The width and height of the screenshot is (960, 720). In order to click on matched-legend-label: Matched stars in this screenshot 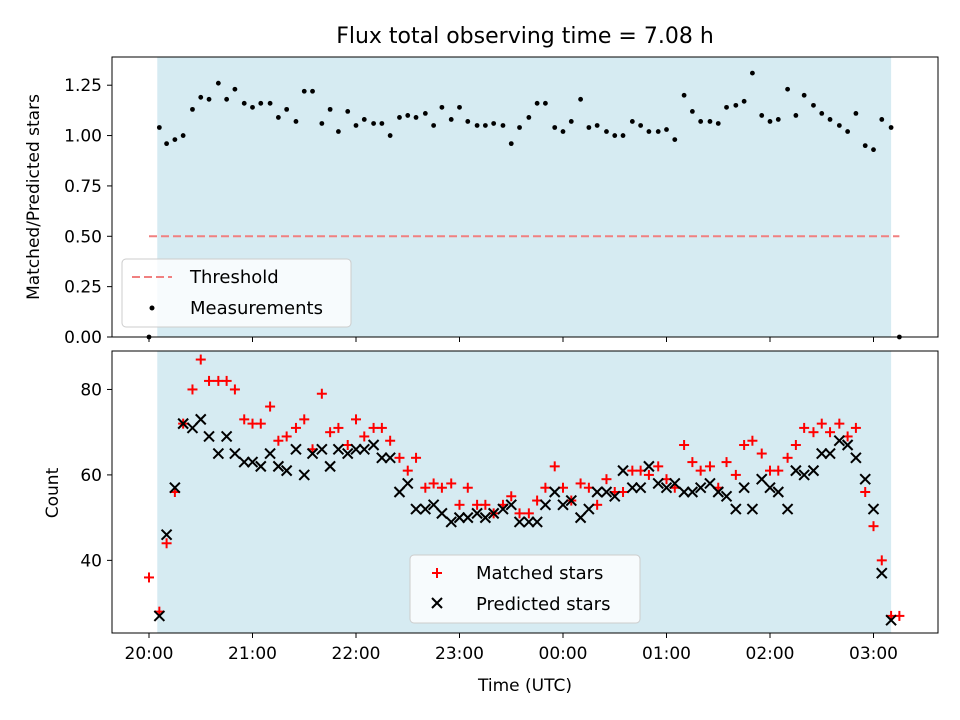, I will do `click(539, 573)`.